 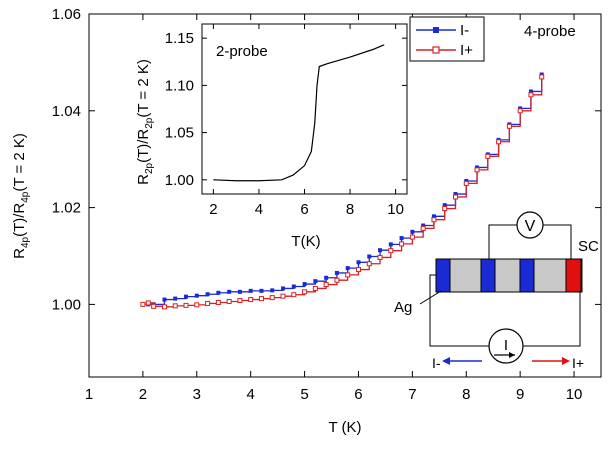 What do you see at coordinates (179, 85) in the screenshot?
I see `inset-y-tick-label: 1.10` at bounding box center [179, 85].